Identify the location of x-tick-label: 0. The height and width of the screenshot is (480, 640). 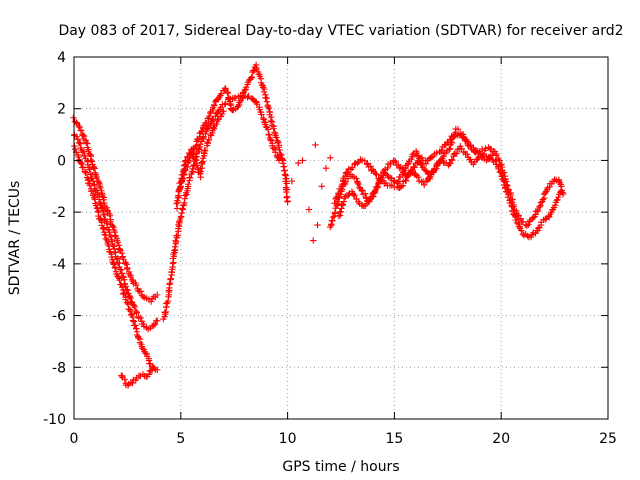
(74, 439).